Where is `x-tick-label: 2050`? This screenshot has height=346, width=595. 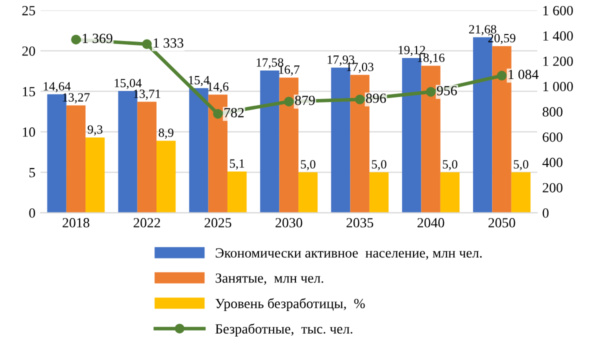
x-tick-label: 2050 is located at coordinates (502, 223).